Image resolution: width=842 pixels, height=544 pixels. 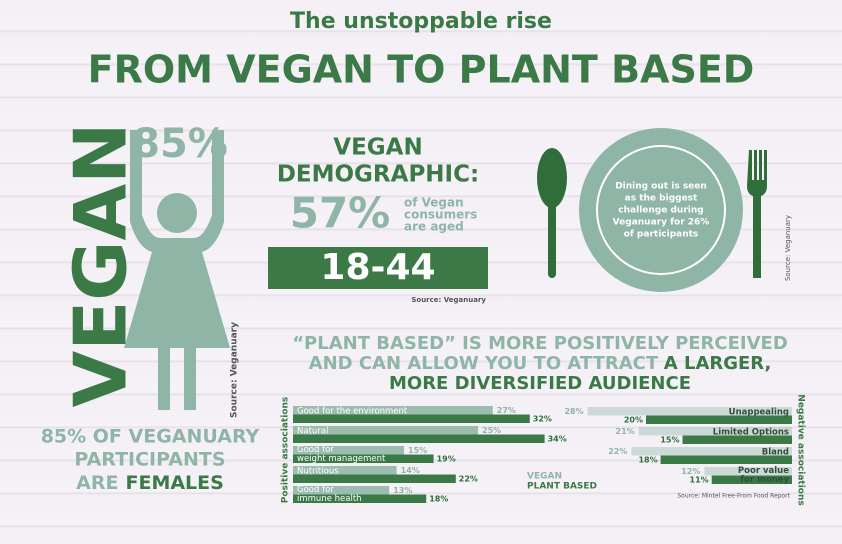 I want to click on demographic-note: of Vegan, so click(x=434, y=203).